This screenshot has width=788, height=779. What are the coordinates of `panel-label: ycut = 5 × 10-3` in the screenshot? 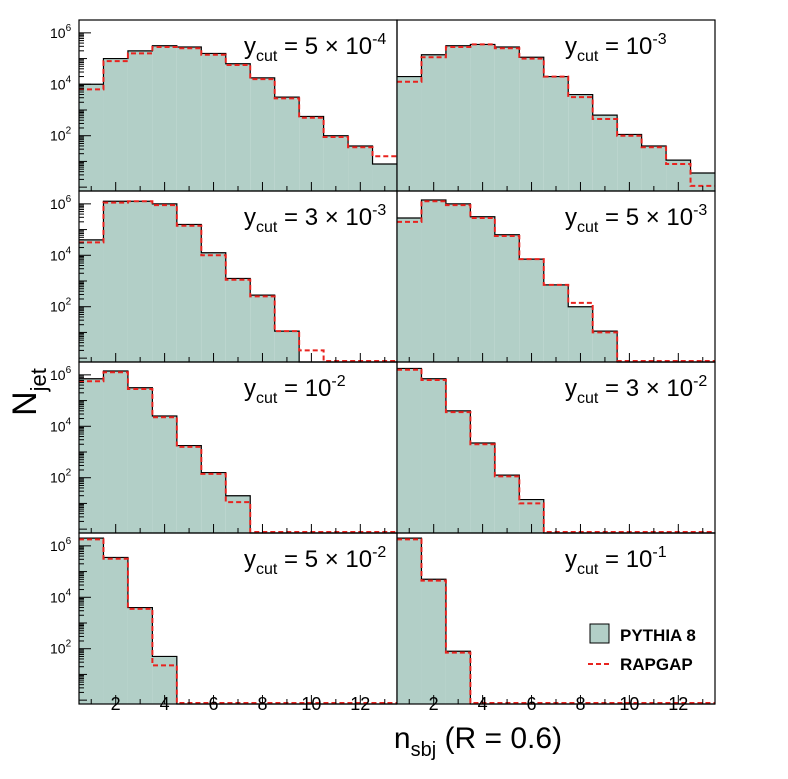 It's located at (636, 219).